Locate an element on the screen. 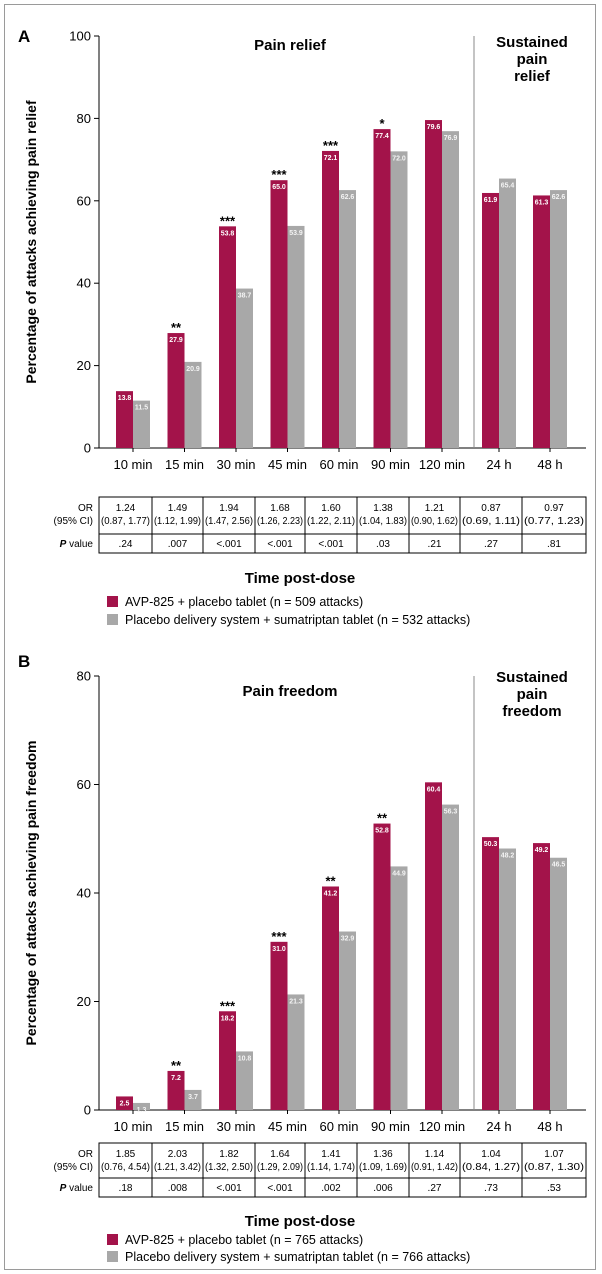 The width and height of the screenshot is (602, 1274). bar-data-label: 53.9 is located at coordinates (296, 233).